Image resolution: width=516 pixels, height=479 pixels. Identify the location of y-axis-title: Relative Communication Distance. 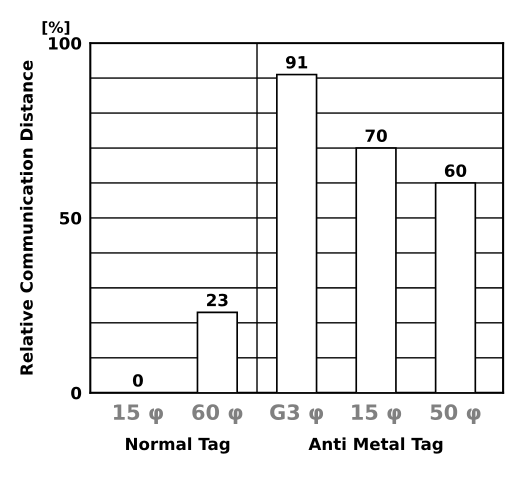
(26, 217).